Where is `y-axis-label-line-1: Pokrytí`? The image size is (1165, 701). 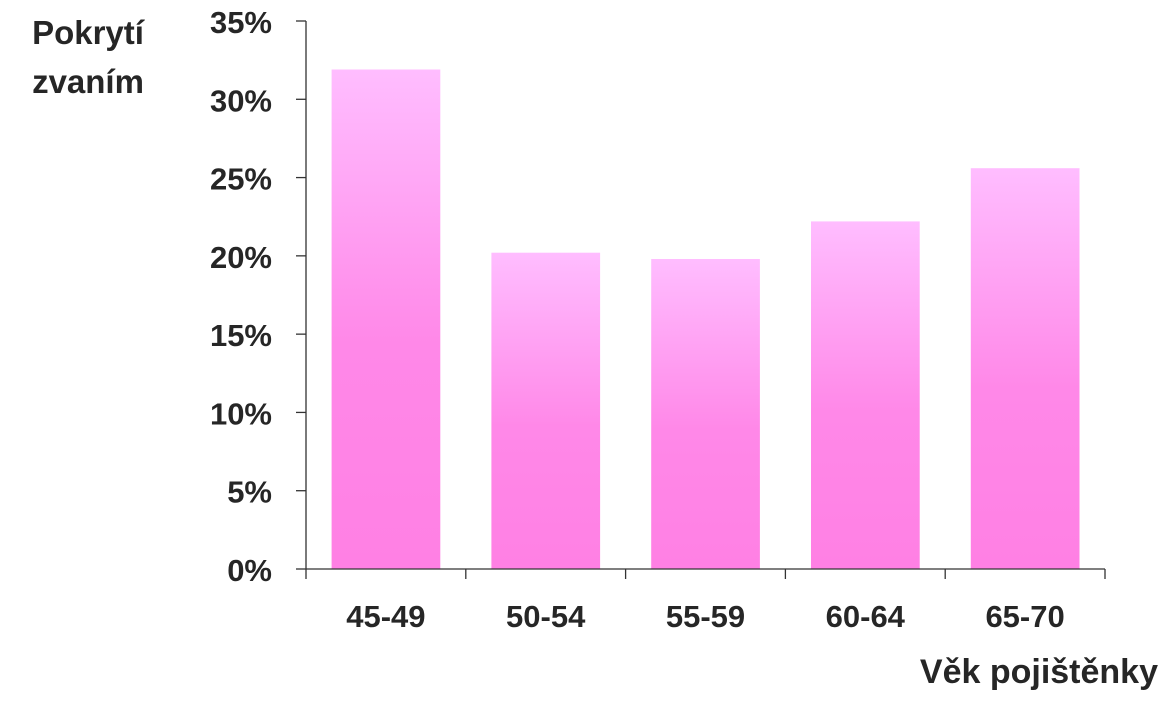
y-axis-label-line-1: Pokrytí is located at coordinates (89, 32).